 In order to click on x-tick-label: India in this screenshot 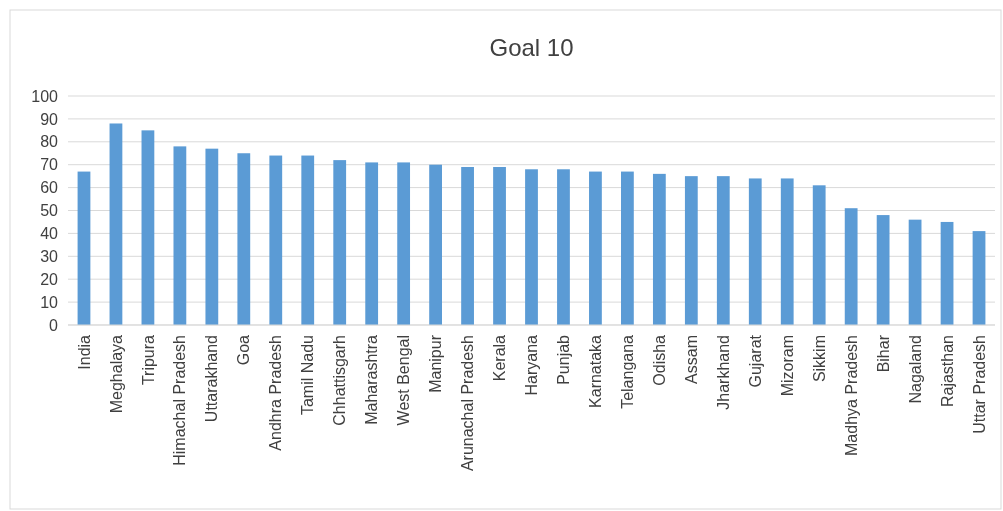, I will do `click(84, 352)`.